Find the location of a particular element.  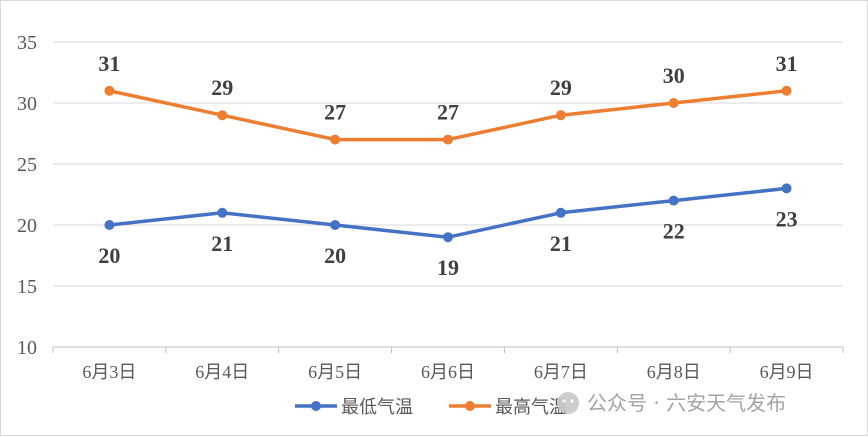

x-tick-label: 6月6日 is located at coordinates (448, 372).